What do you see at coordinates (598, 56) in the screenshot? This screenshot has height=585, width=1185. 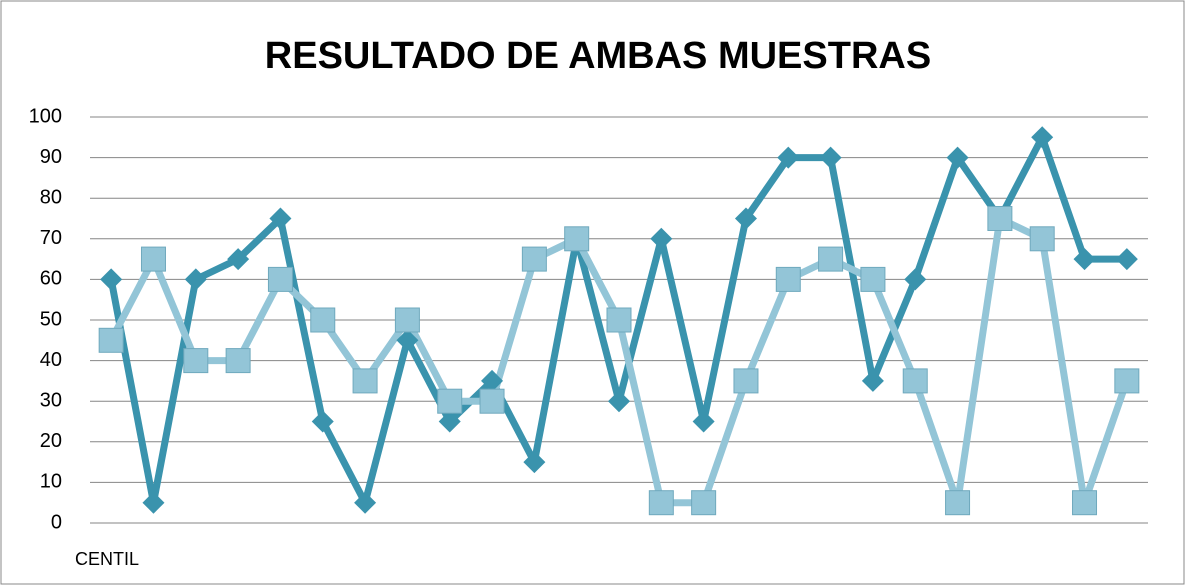 I see `chart-title: RESULTADO DE AMBAS MUESTRAS` at bounding box center [598, 56].